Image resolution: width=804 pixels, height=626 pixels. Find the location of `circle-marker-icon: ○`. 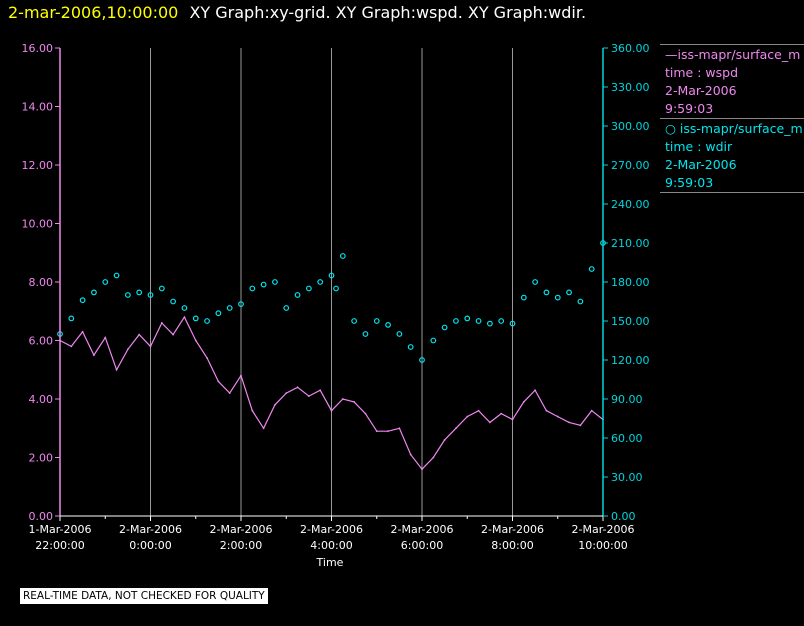

circle-marker-icon: ○ is located at coordinates (670, 128).